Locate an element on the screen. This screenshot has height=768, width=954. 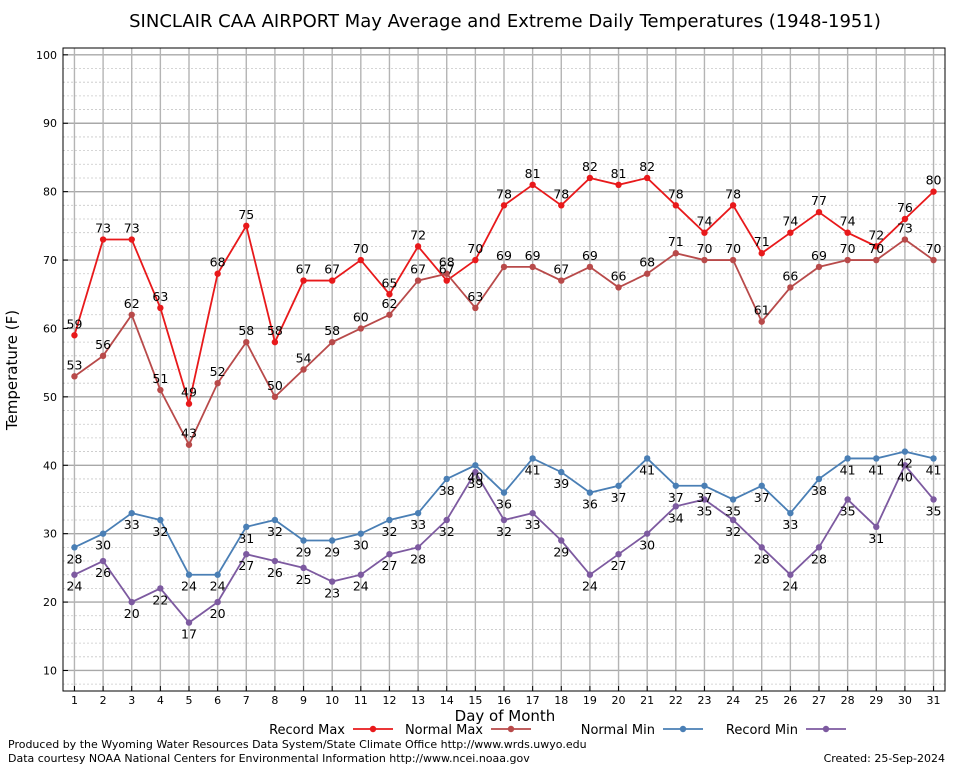
x-tick-label: 21 is located at coordinates (647, 700).